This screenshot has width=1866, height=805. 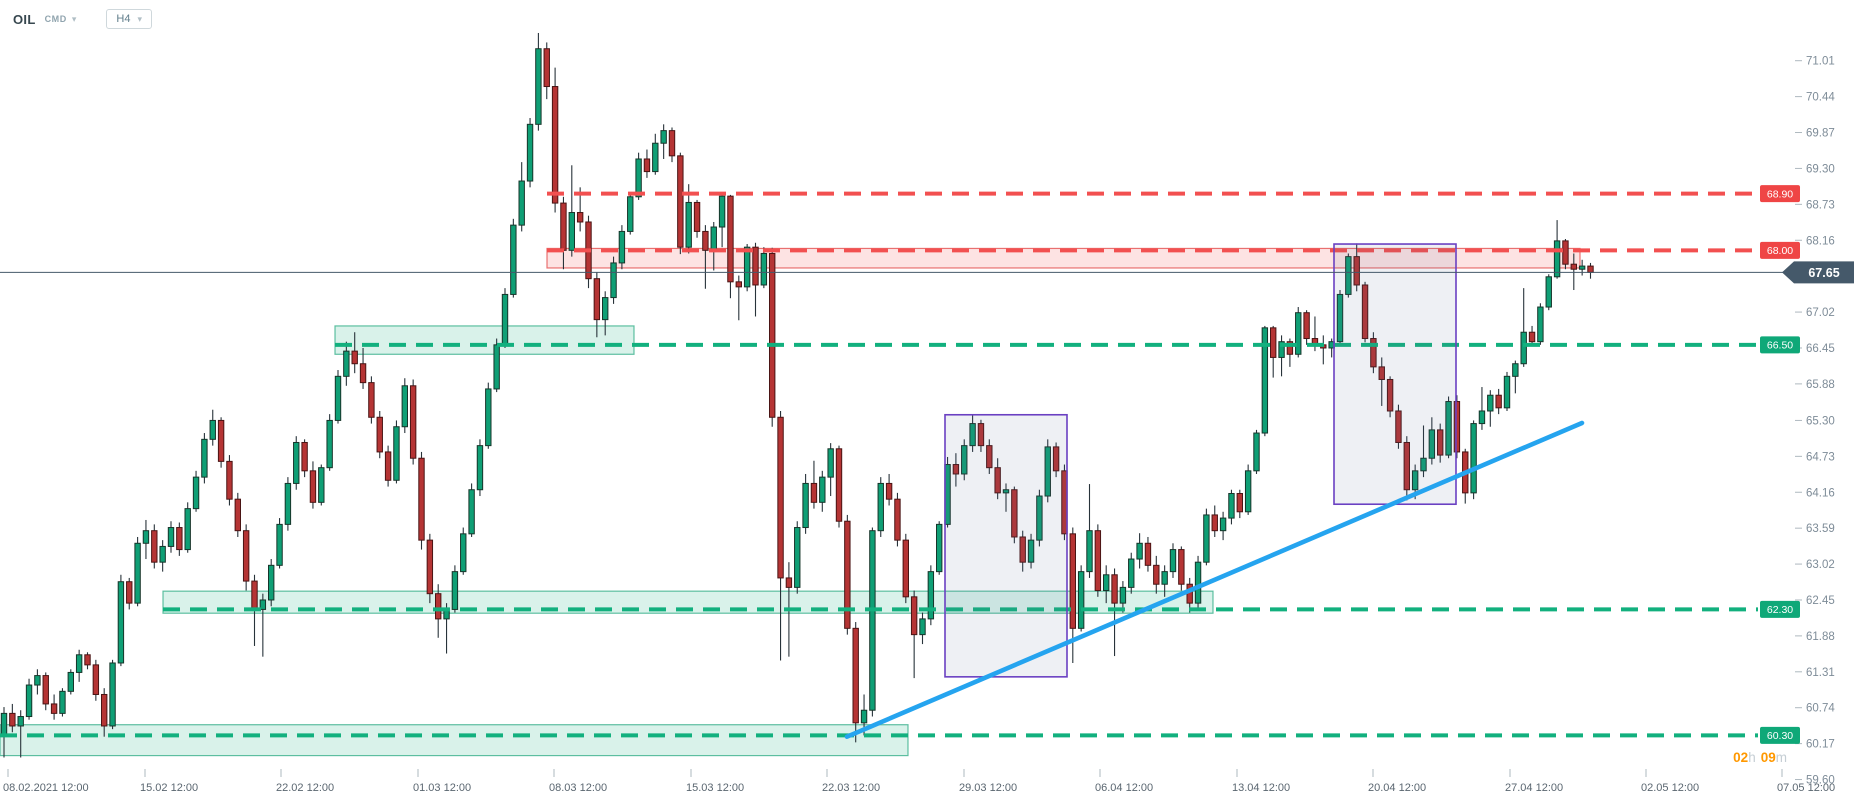 I want to click on instrument-symbol: OIL, so click(x=24, y=19).